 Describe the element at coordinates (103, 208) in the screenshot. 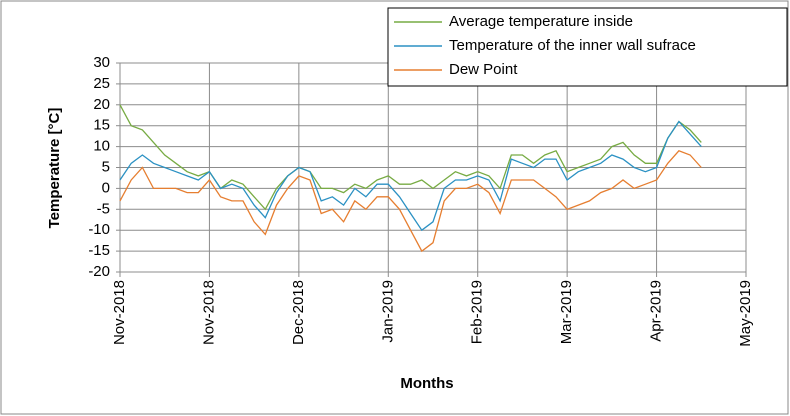

I see `y-tick-label: -5` at that location.